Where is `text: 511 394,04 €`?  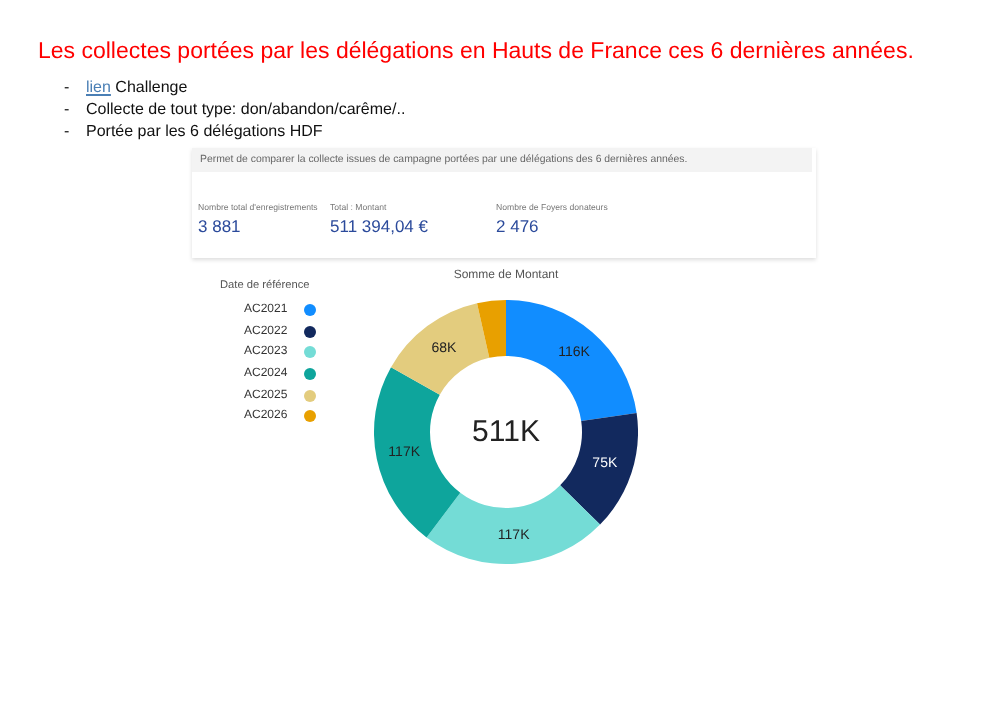 text: 511 394,04 € is located at coordinates (379, 226).